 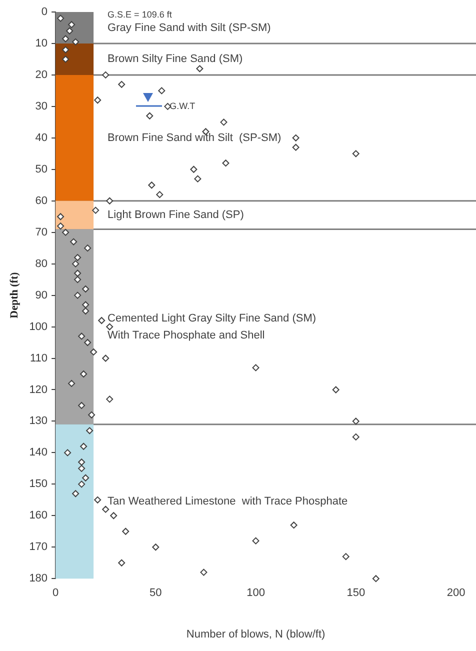 What do you see at coordinates (41, 295) in the screenshot?
I see `y-tick-label: 90` at bounding box center [41, 295].